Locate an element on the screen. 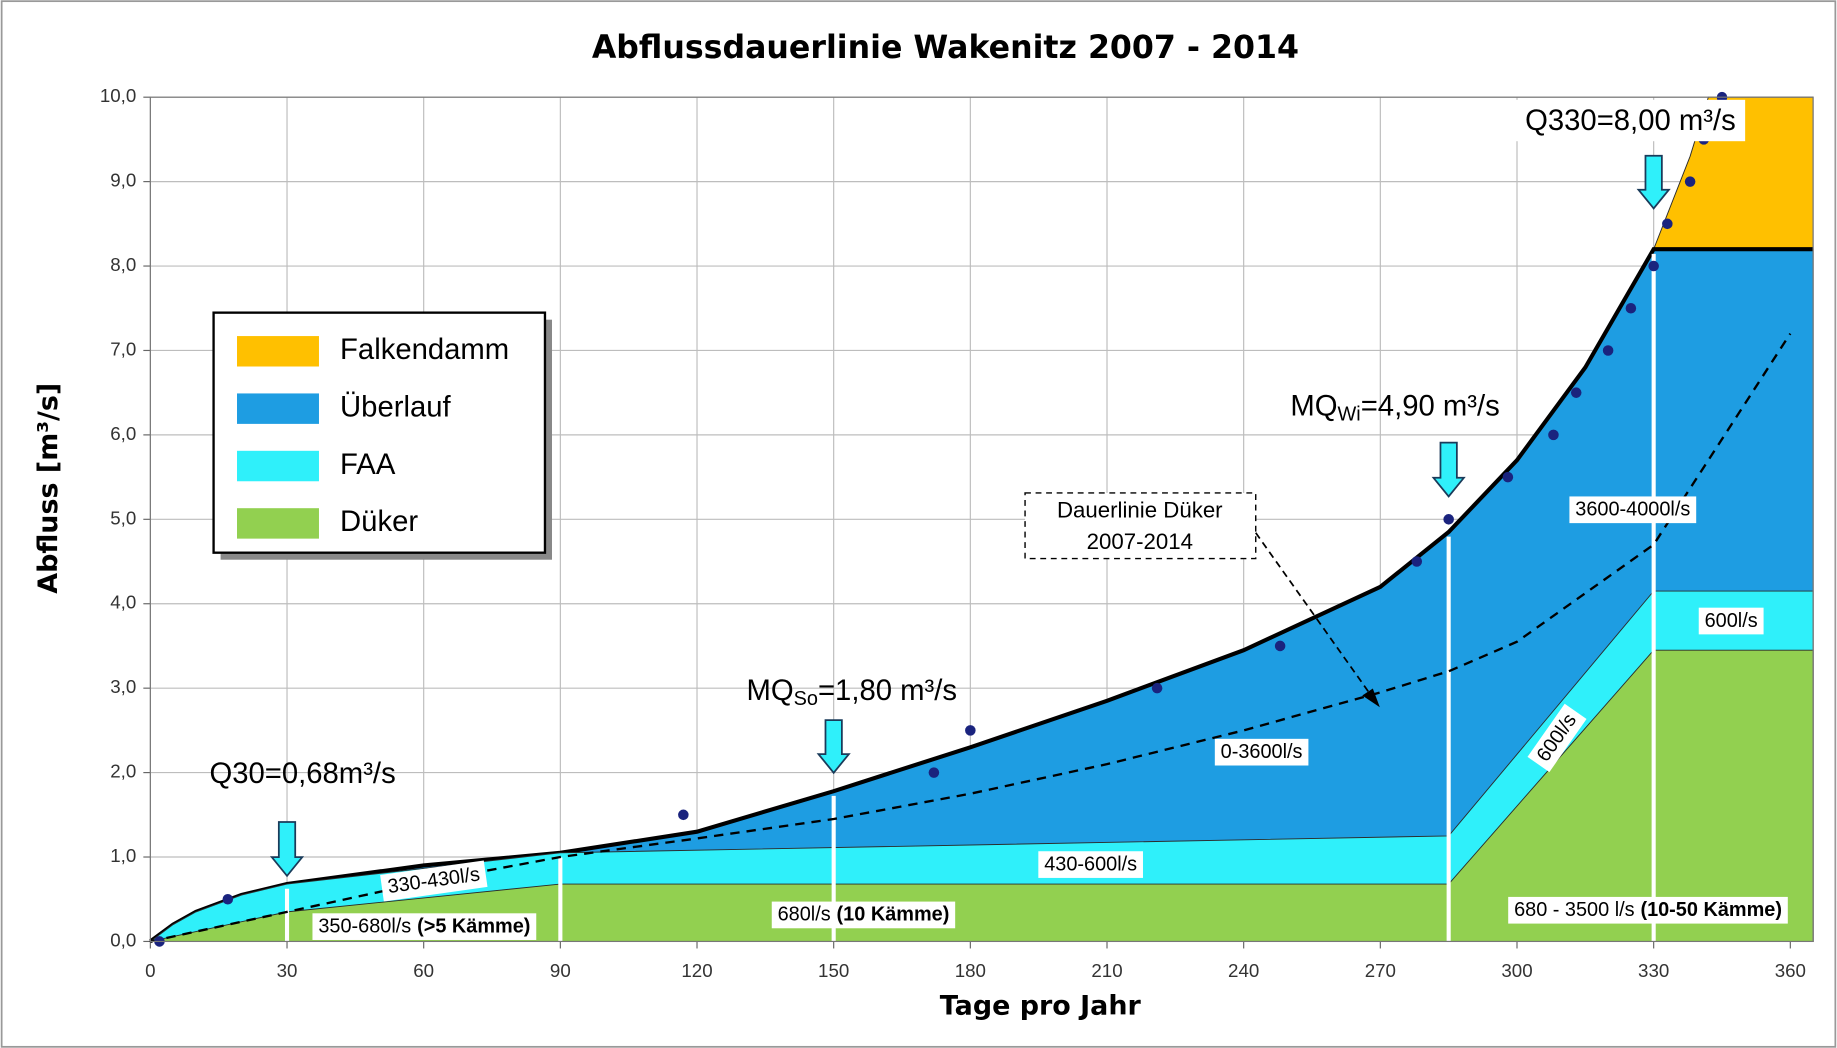  region-label: 600l/s is located at coordinates (1731, 621).